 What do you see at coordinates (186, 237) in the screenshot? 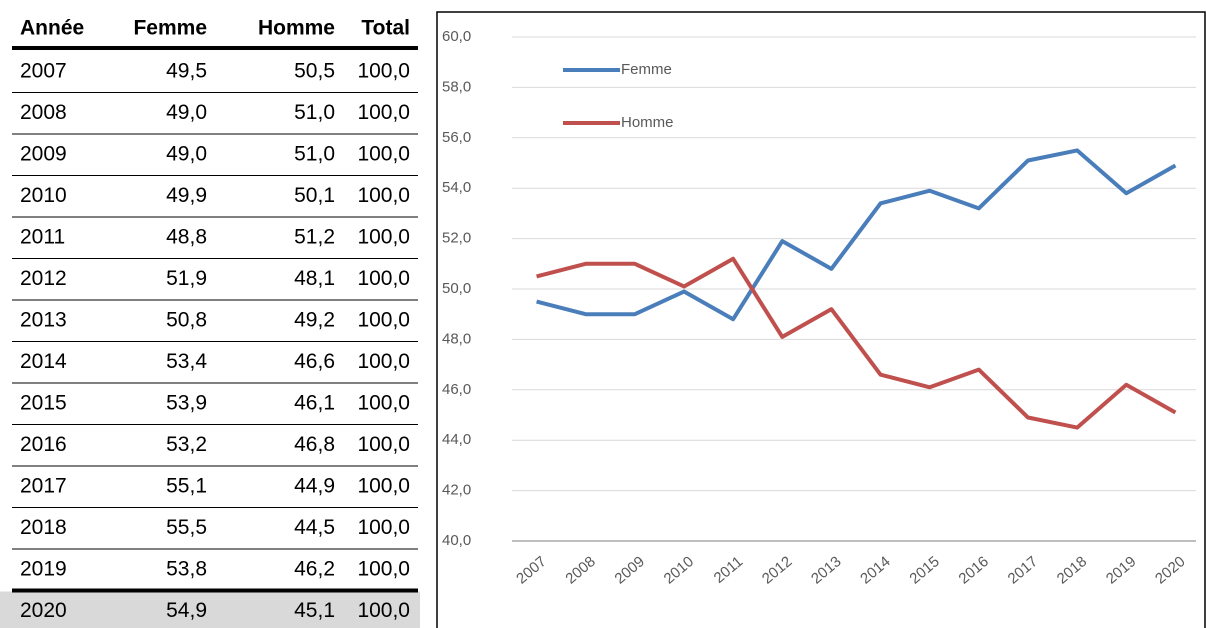
I see `cell: 48,8` at bounding box center [186, 237].